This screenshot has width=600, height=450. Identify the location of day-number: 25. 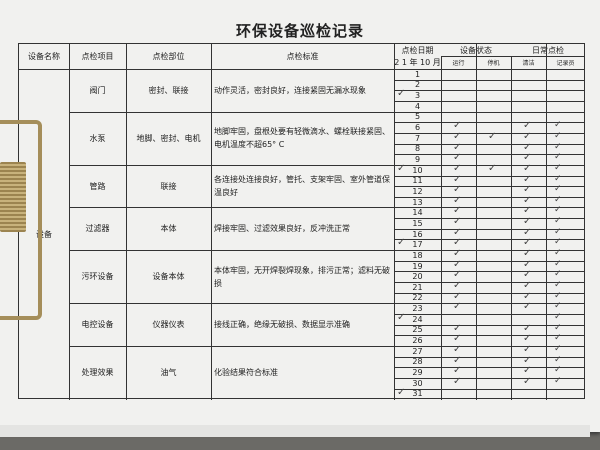
(417, 330).